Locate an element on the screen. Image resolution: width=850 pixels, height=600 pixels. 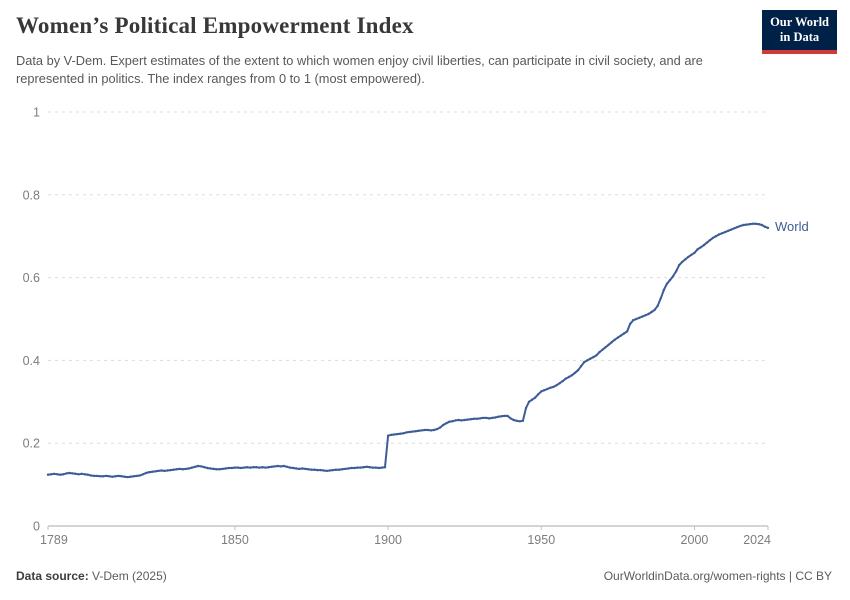
series-label-world: World is located at coordinates (792, 226).